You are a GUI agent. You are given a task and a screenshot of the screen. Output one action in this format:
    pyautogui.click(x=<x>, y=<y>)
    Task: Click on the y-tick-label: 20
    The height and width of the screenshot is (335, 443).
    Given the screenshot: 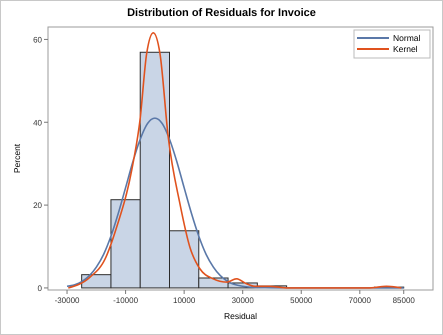 What is the action you would take?
    pyautogui.click(x=38, y=205)
    